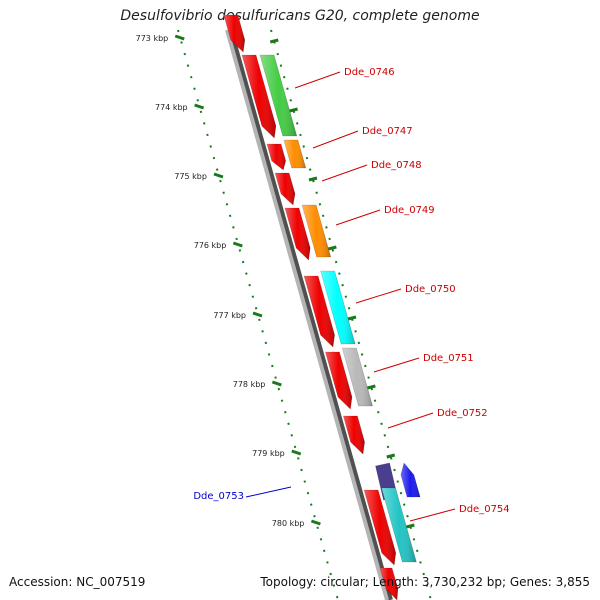  Describe the element at coordinates (409, 210) in the screenshot. I see `gene-label-Dde_0749: Dde_0749` at that location.